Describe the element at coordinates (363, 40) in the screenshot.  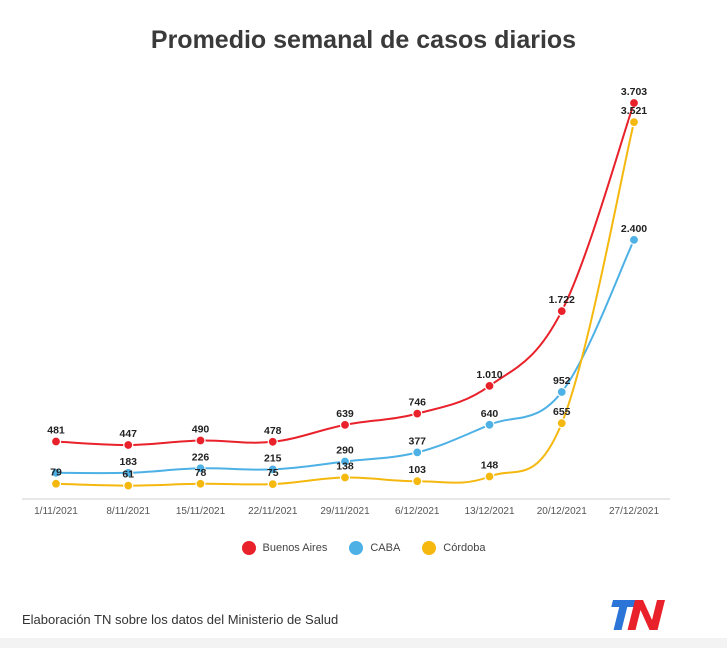
I see `chart-title: Promedio semanal de casos diarios` at that location.